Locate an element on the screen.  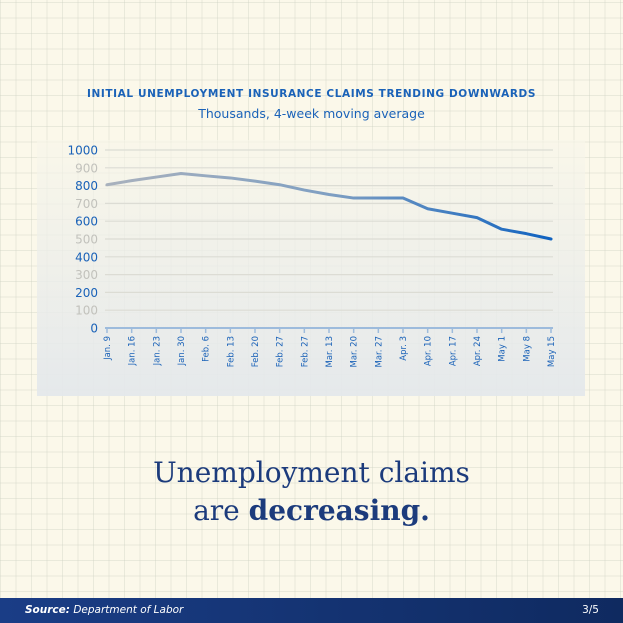
x-tick-label: May 1 is located at coordinates (503, 349).